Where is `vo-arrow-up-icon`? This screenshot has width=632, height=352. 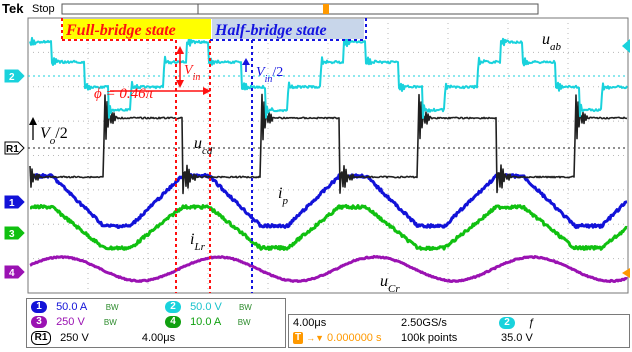 vo-arrow-up-icon is located at coordinates (33, 121).